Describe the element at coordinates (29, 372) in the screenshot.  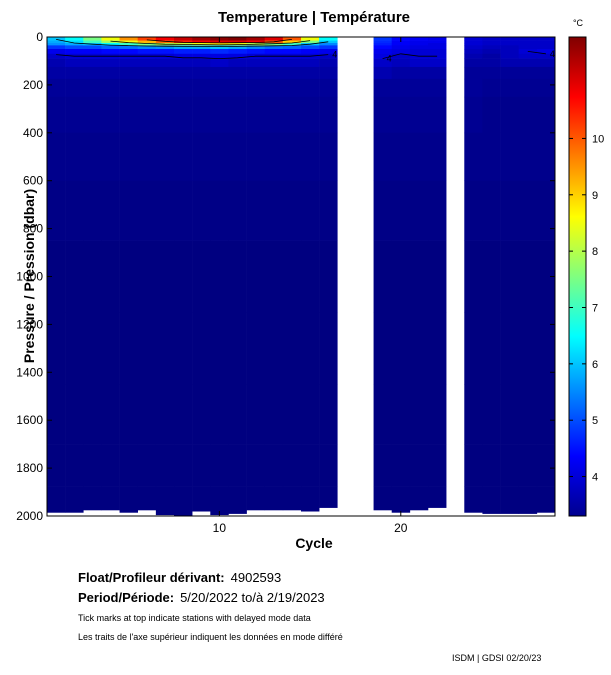
I see `y-tick-label: 1400` at that location.